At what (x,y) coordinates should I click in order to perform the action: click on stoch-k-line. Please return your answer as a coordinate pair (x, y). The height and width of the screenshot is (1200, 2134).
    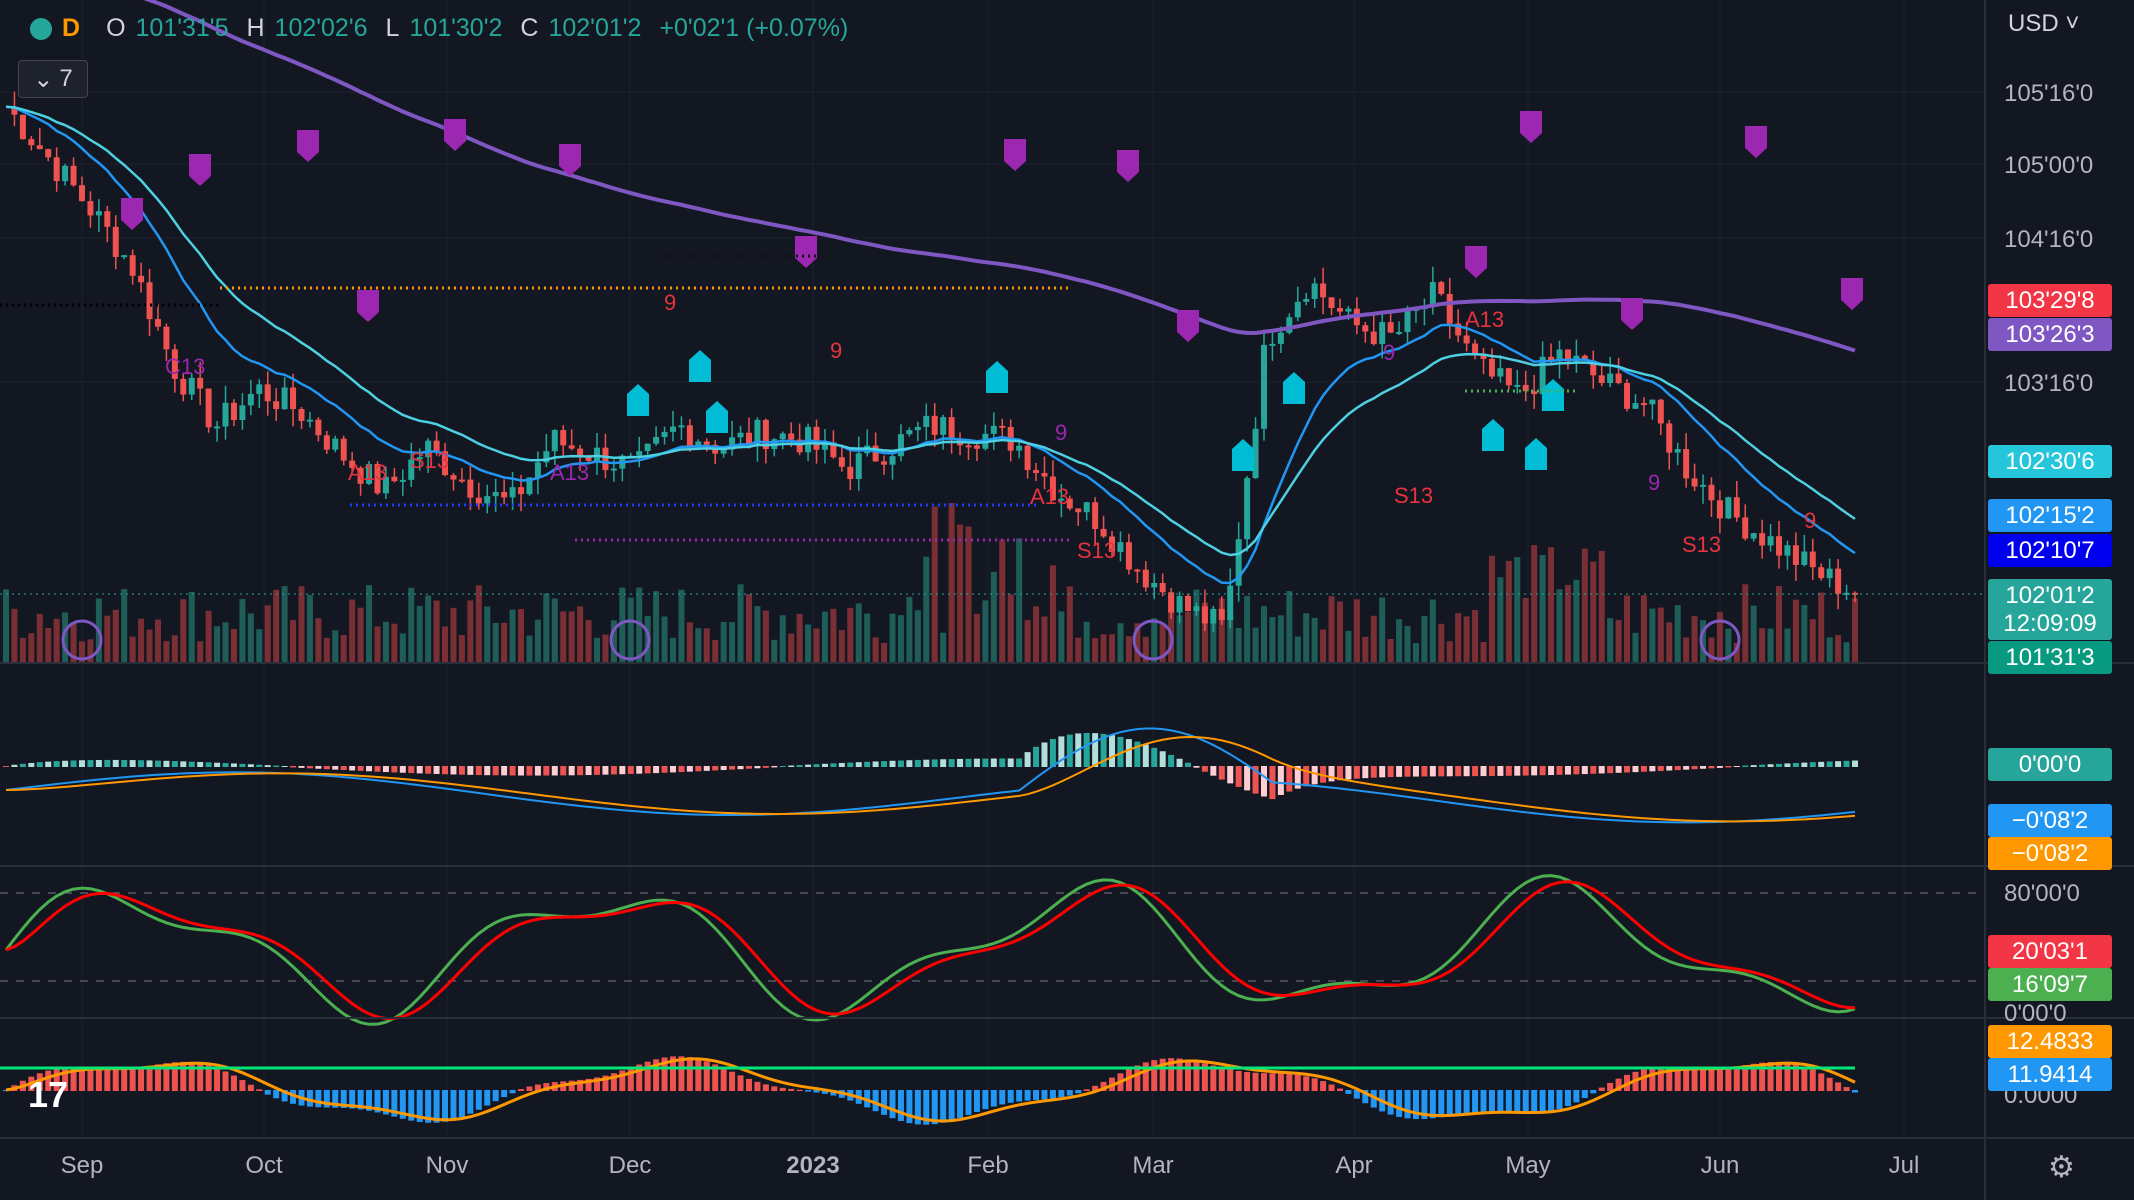
    Looking at the image, I should click on (930, 950).